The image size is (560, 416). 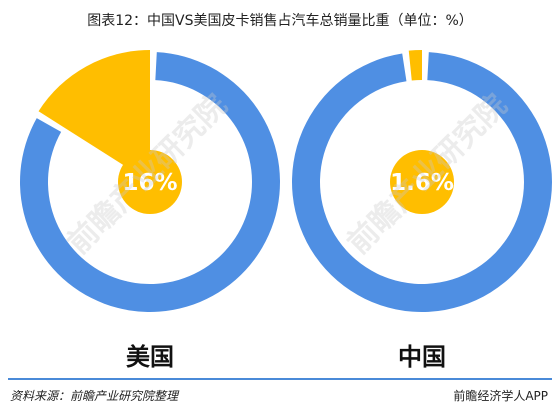 I want to click on source-note: 资料来源：前瞻产业研究院整理, so click(x=94, y=396).